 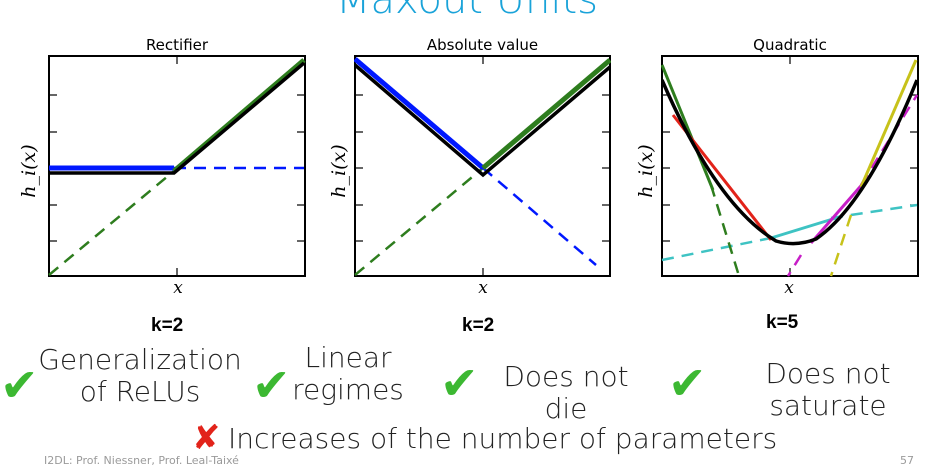 What do you see at coordinates (566, 392) in the screenshot?
I see `pro-does-not-die: Does not die` at bounding box center [566, 392].